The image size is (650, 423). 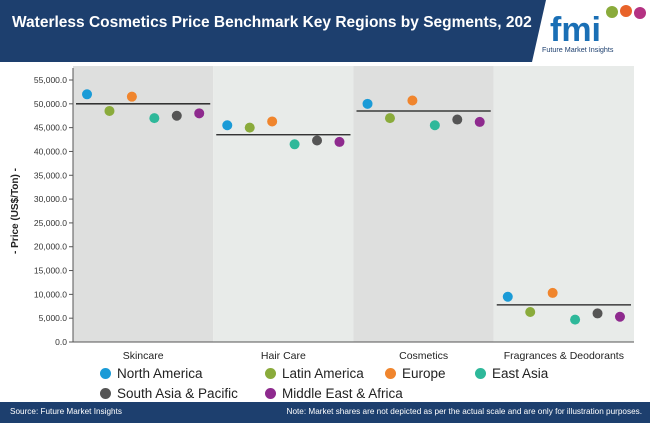 I want to click on y-tick-label: 15,000.0, so click(x=50, y=271).